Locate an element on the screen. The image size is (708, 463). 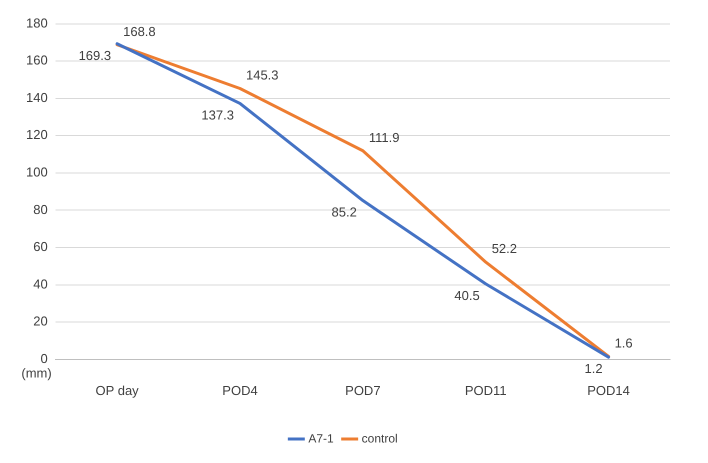
y-tick-label: 100 is located at coordinates (37, 172).